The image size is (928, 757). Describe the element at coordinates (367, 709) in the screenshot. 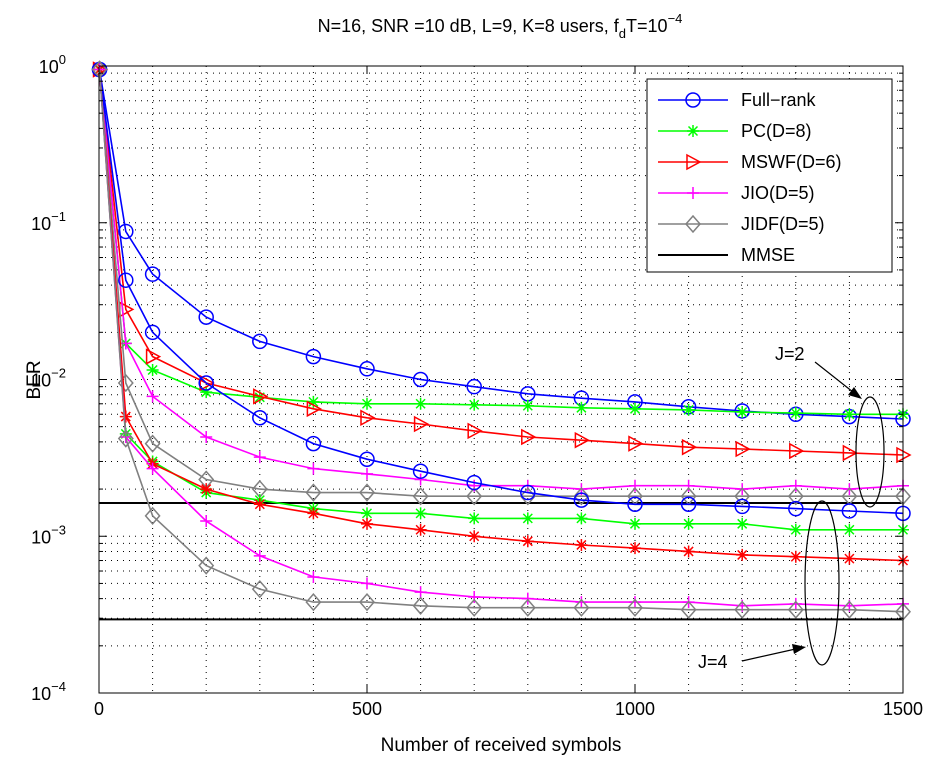

I see `x-tick-label: 500` at that location.